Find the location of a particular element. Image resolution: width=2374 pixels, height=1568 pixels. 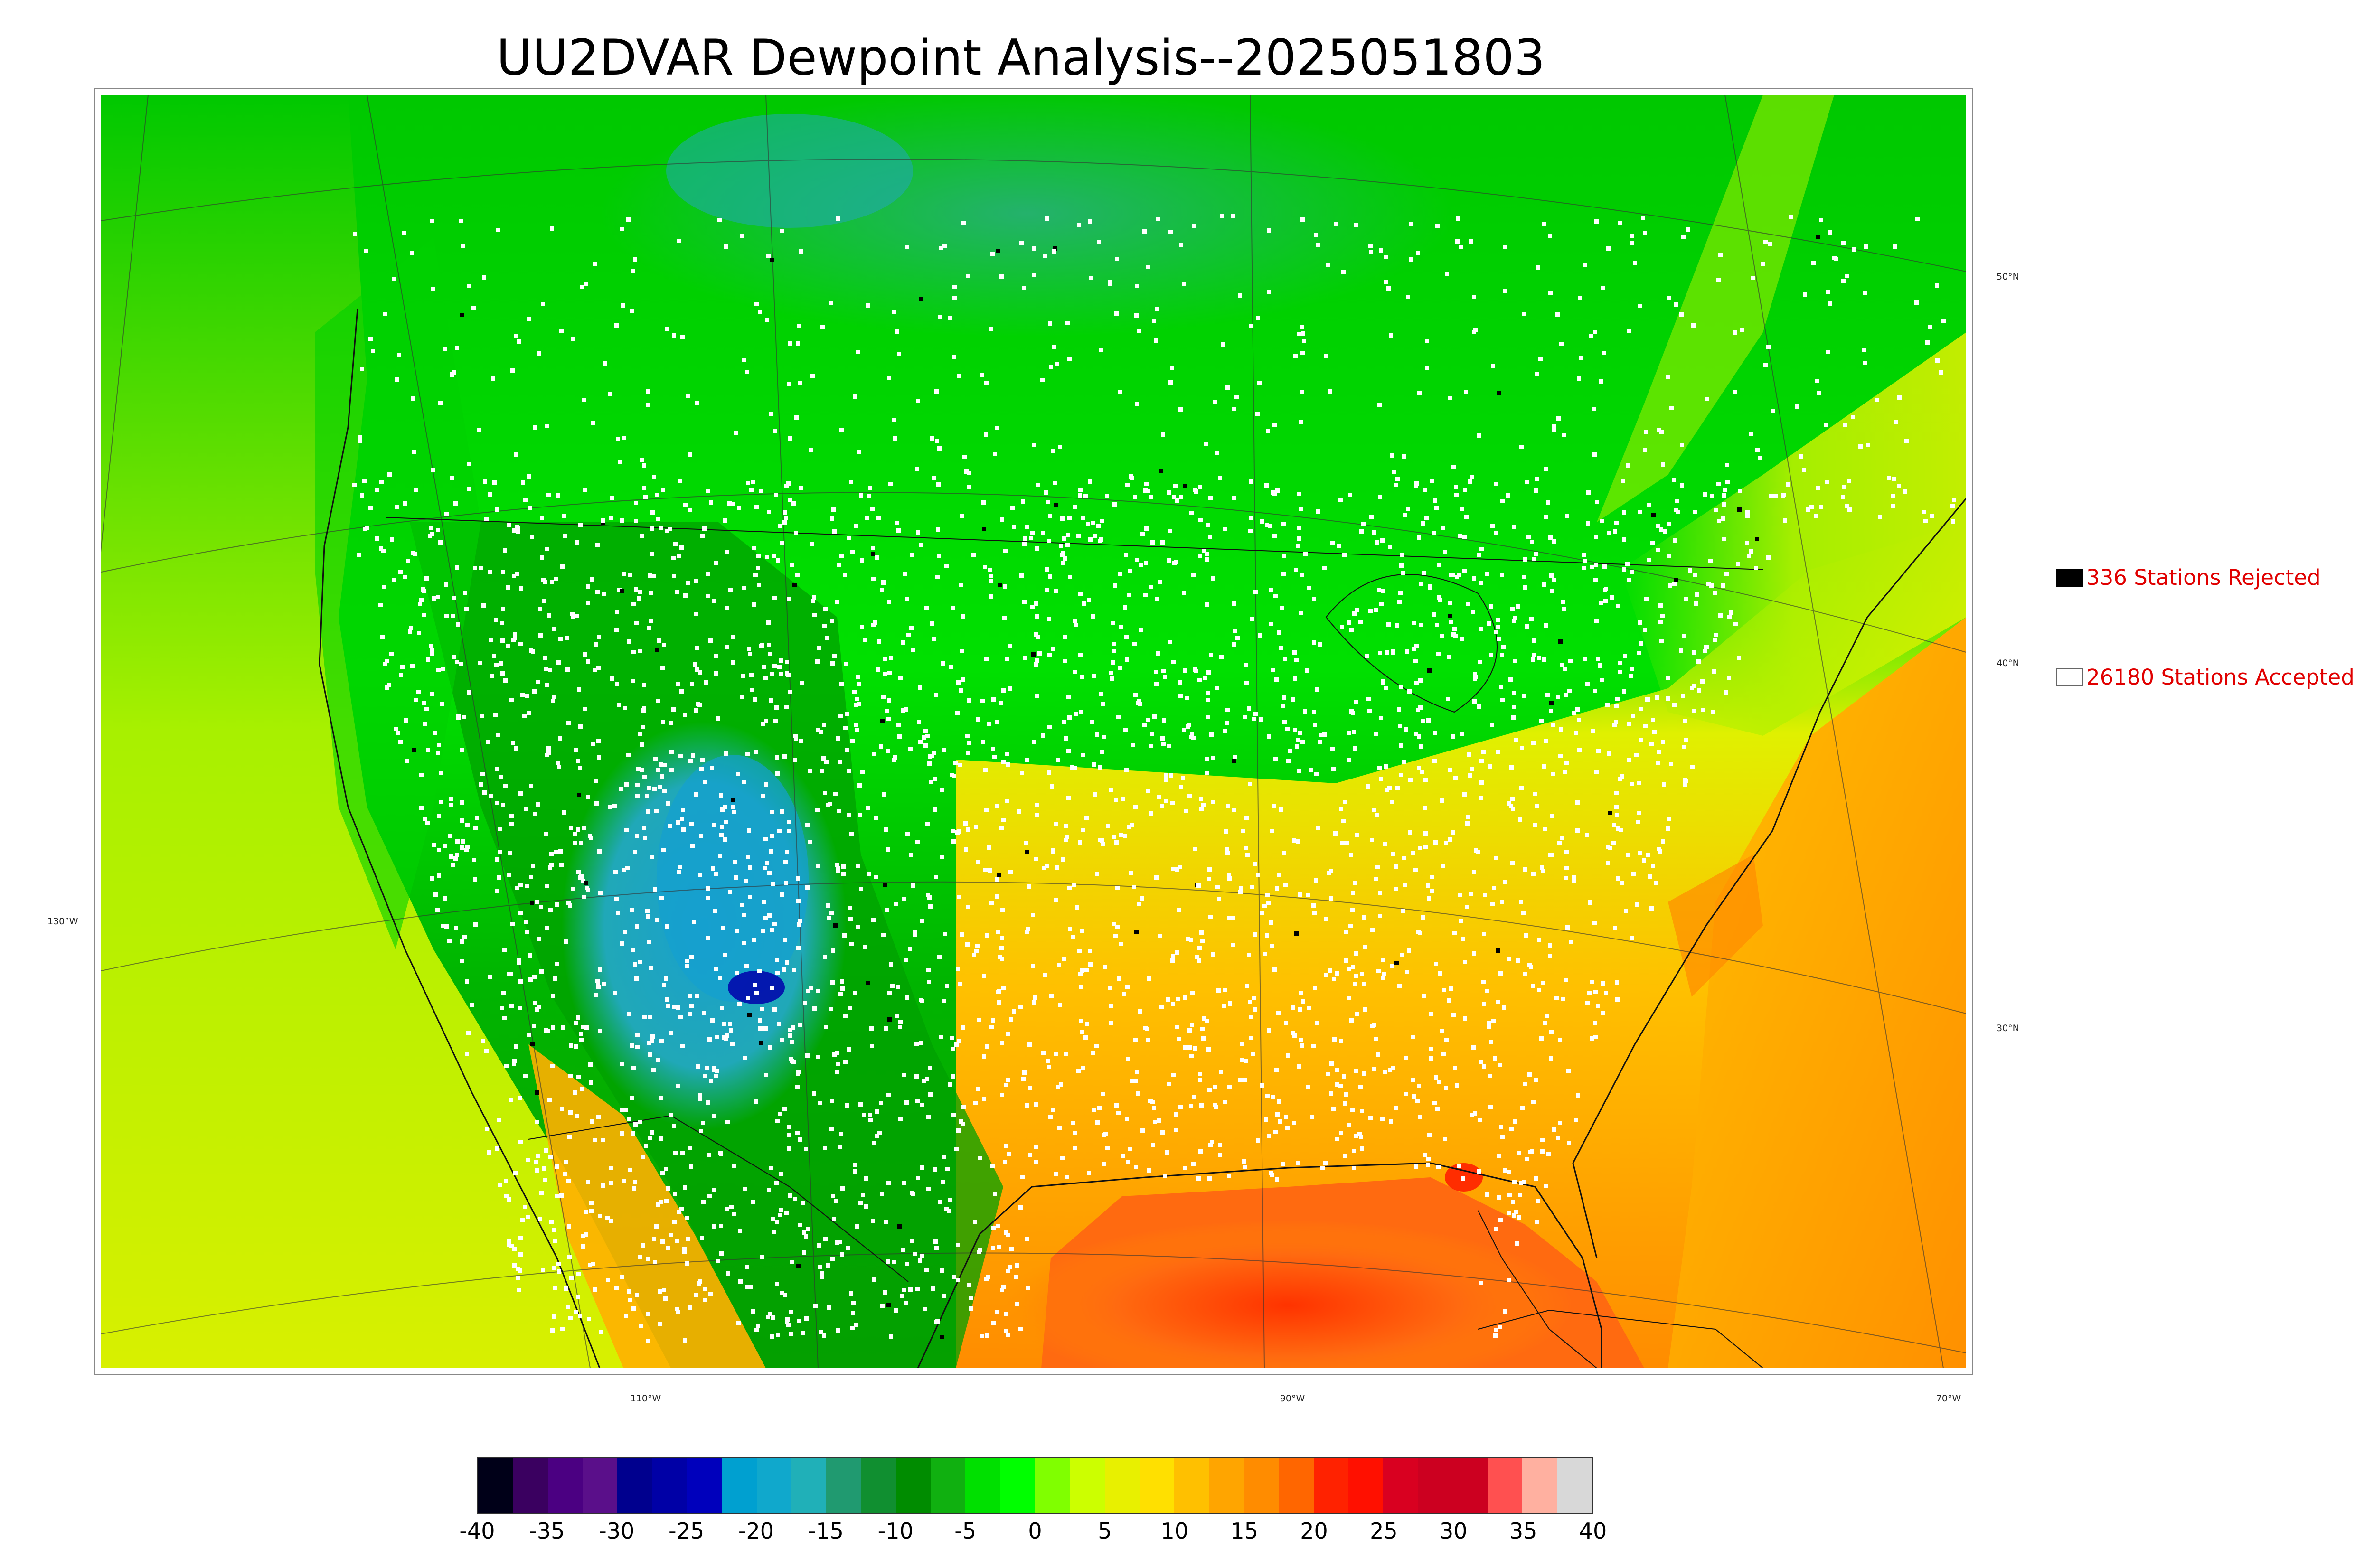

us-mexico-border is located at coordinates (718, 1198).